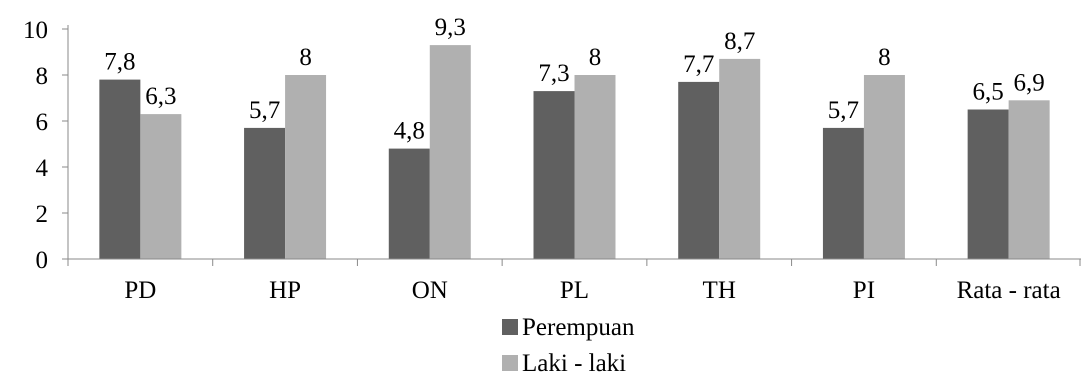  What do you see at coordinates (698, 64) in the screenshot?
I see `data-label: 7,7` at bounding box center [698, 64].